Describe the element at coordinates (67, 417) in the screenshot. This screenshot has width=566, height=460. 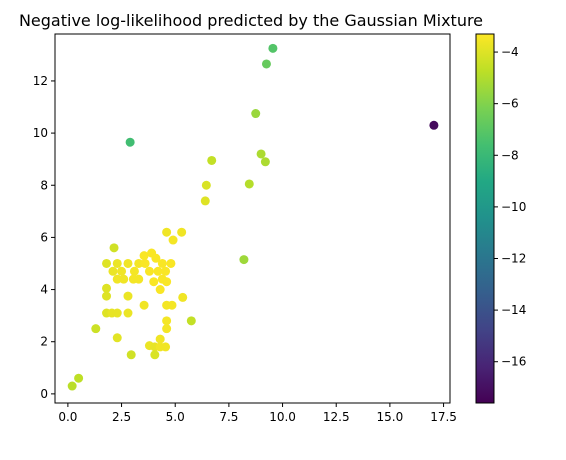
I see `x-tick-label: 0.0` at that location.